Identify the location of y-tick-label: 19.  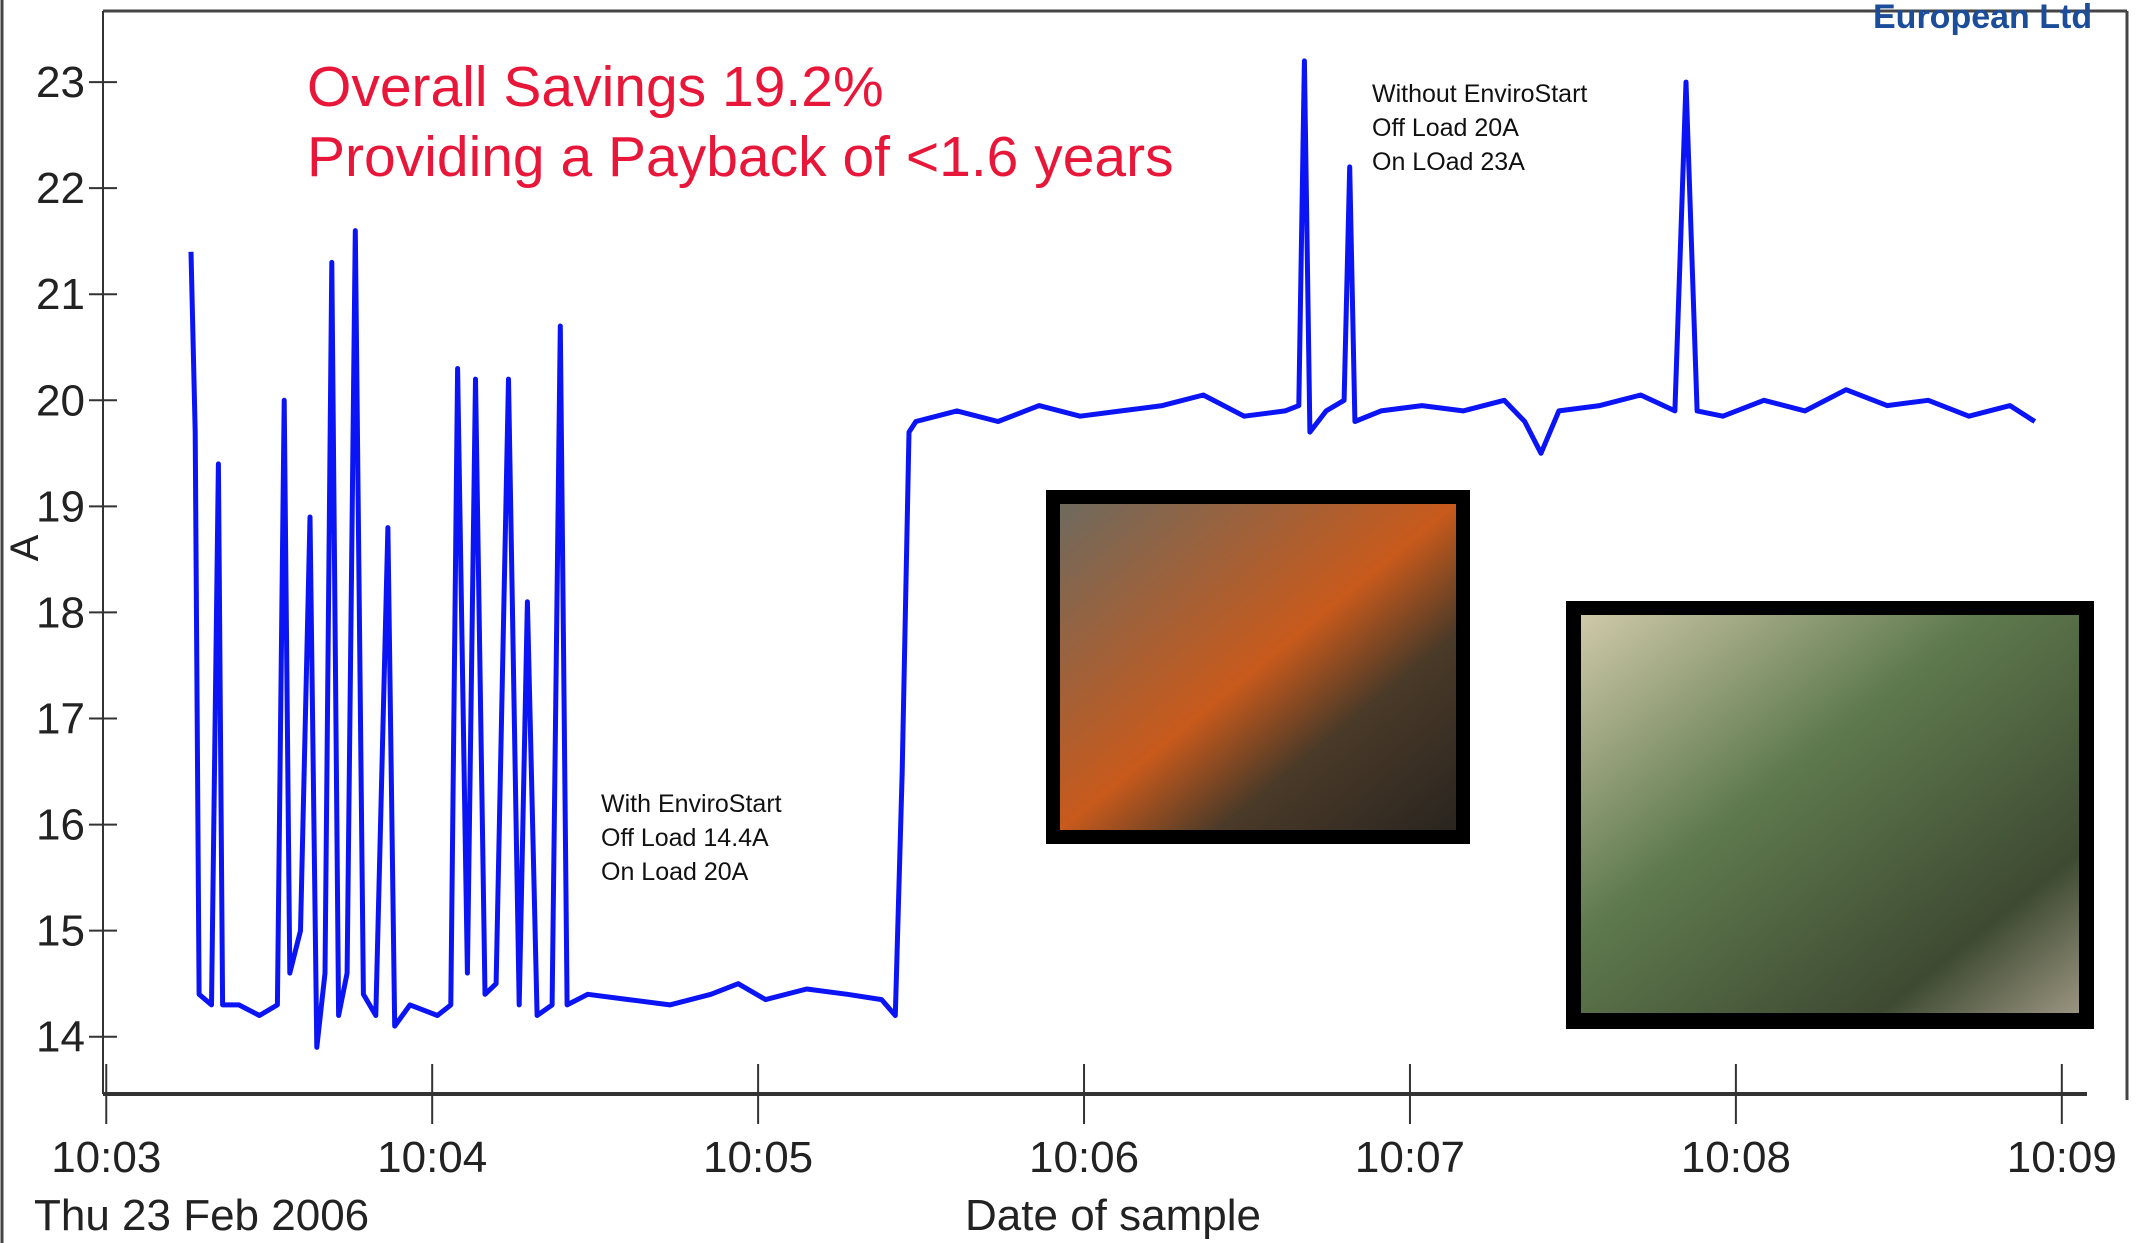
(60, 506).